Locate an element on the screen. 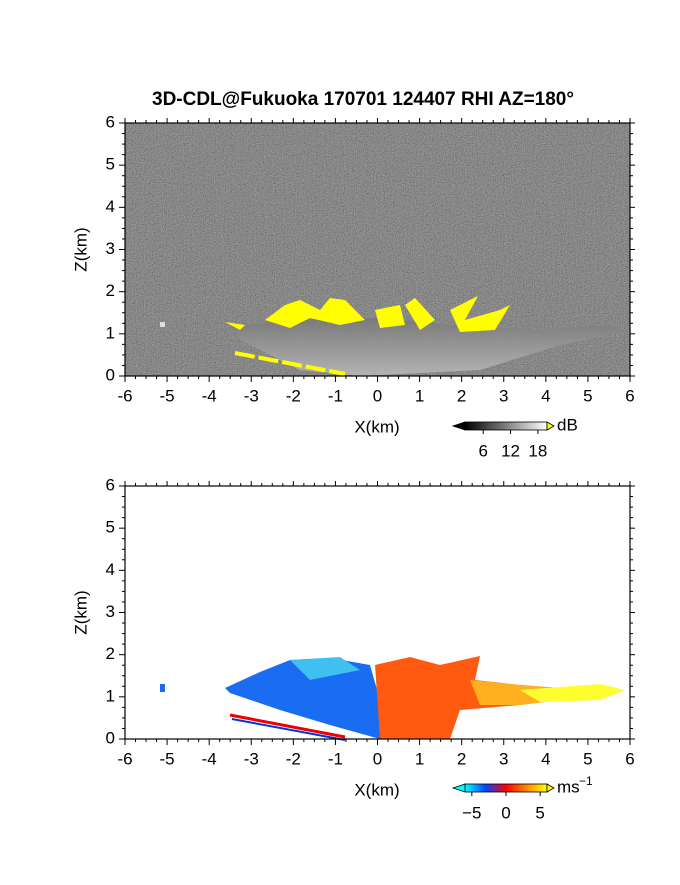 The height and width of the screenshot is (885, 680). colorbar-unit: ms is located at coordinates (568, 786).